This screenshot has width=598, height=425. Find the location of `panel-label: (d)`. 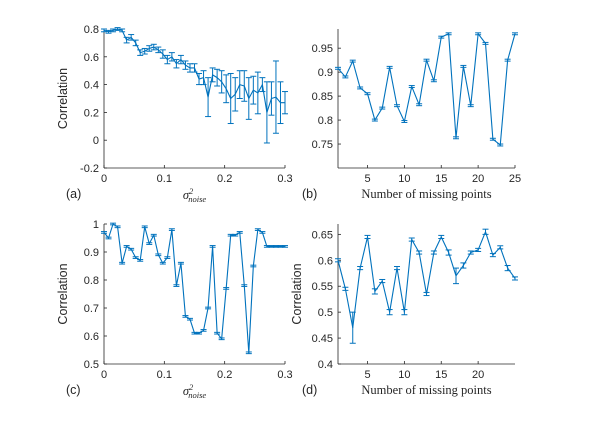

panel-label: (d) is located at coordinates (309, 390).